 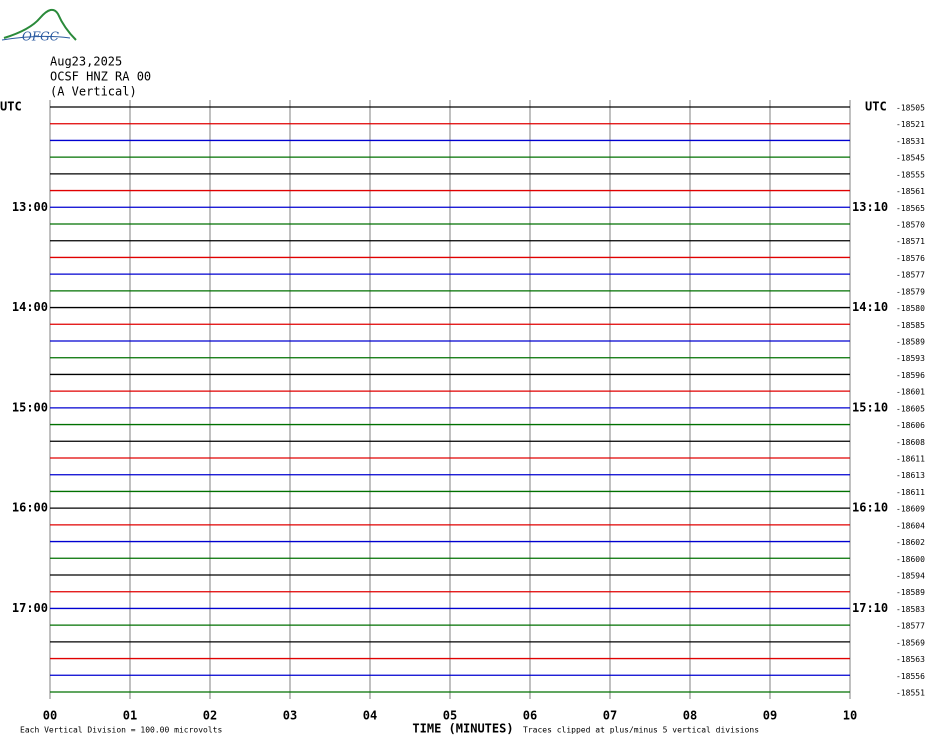 What do you see at coordinates (30, 407) in the screenshot?
I see `left-time-label: 15:00` at bounding box center [30, 407].